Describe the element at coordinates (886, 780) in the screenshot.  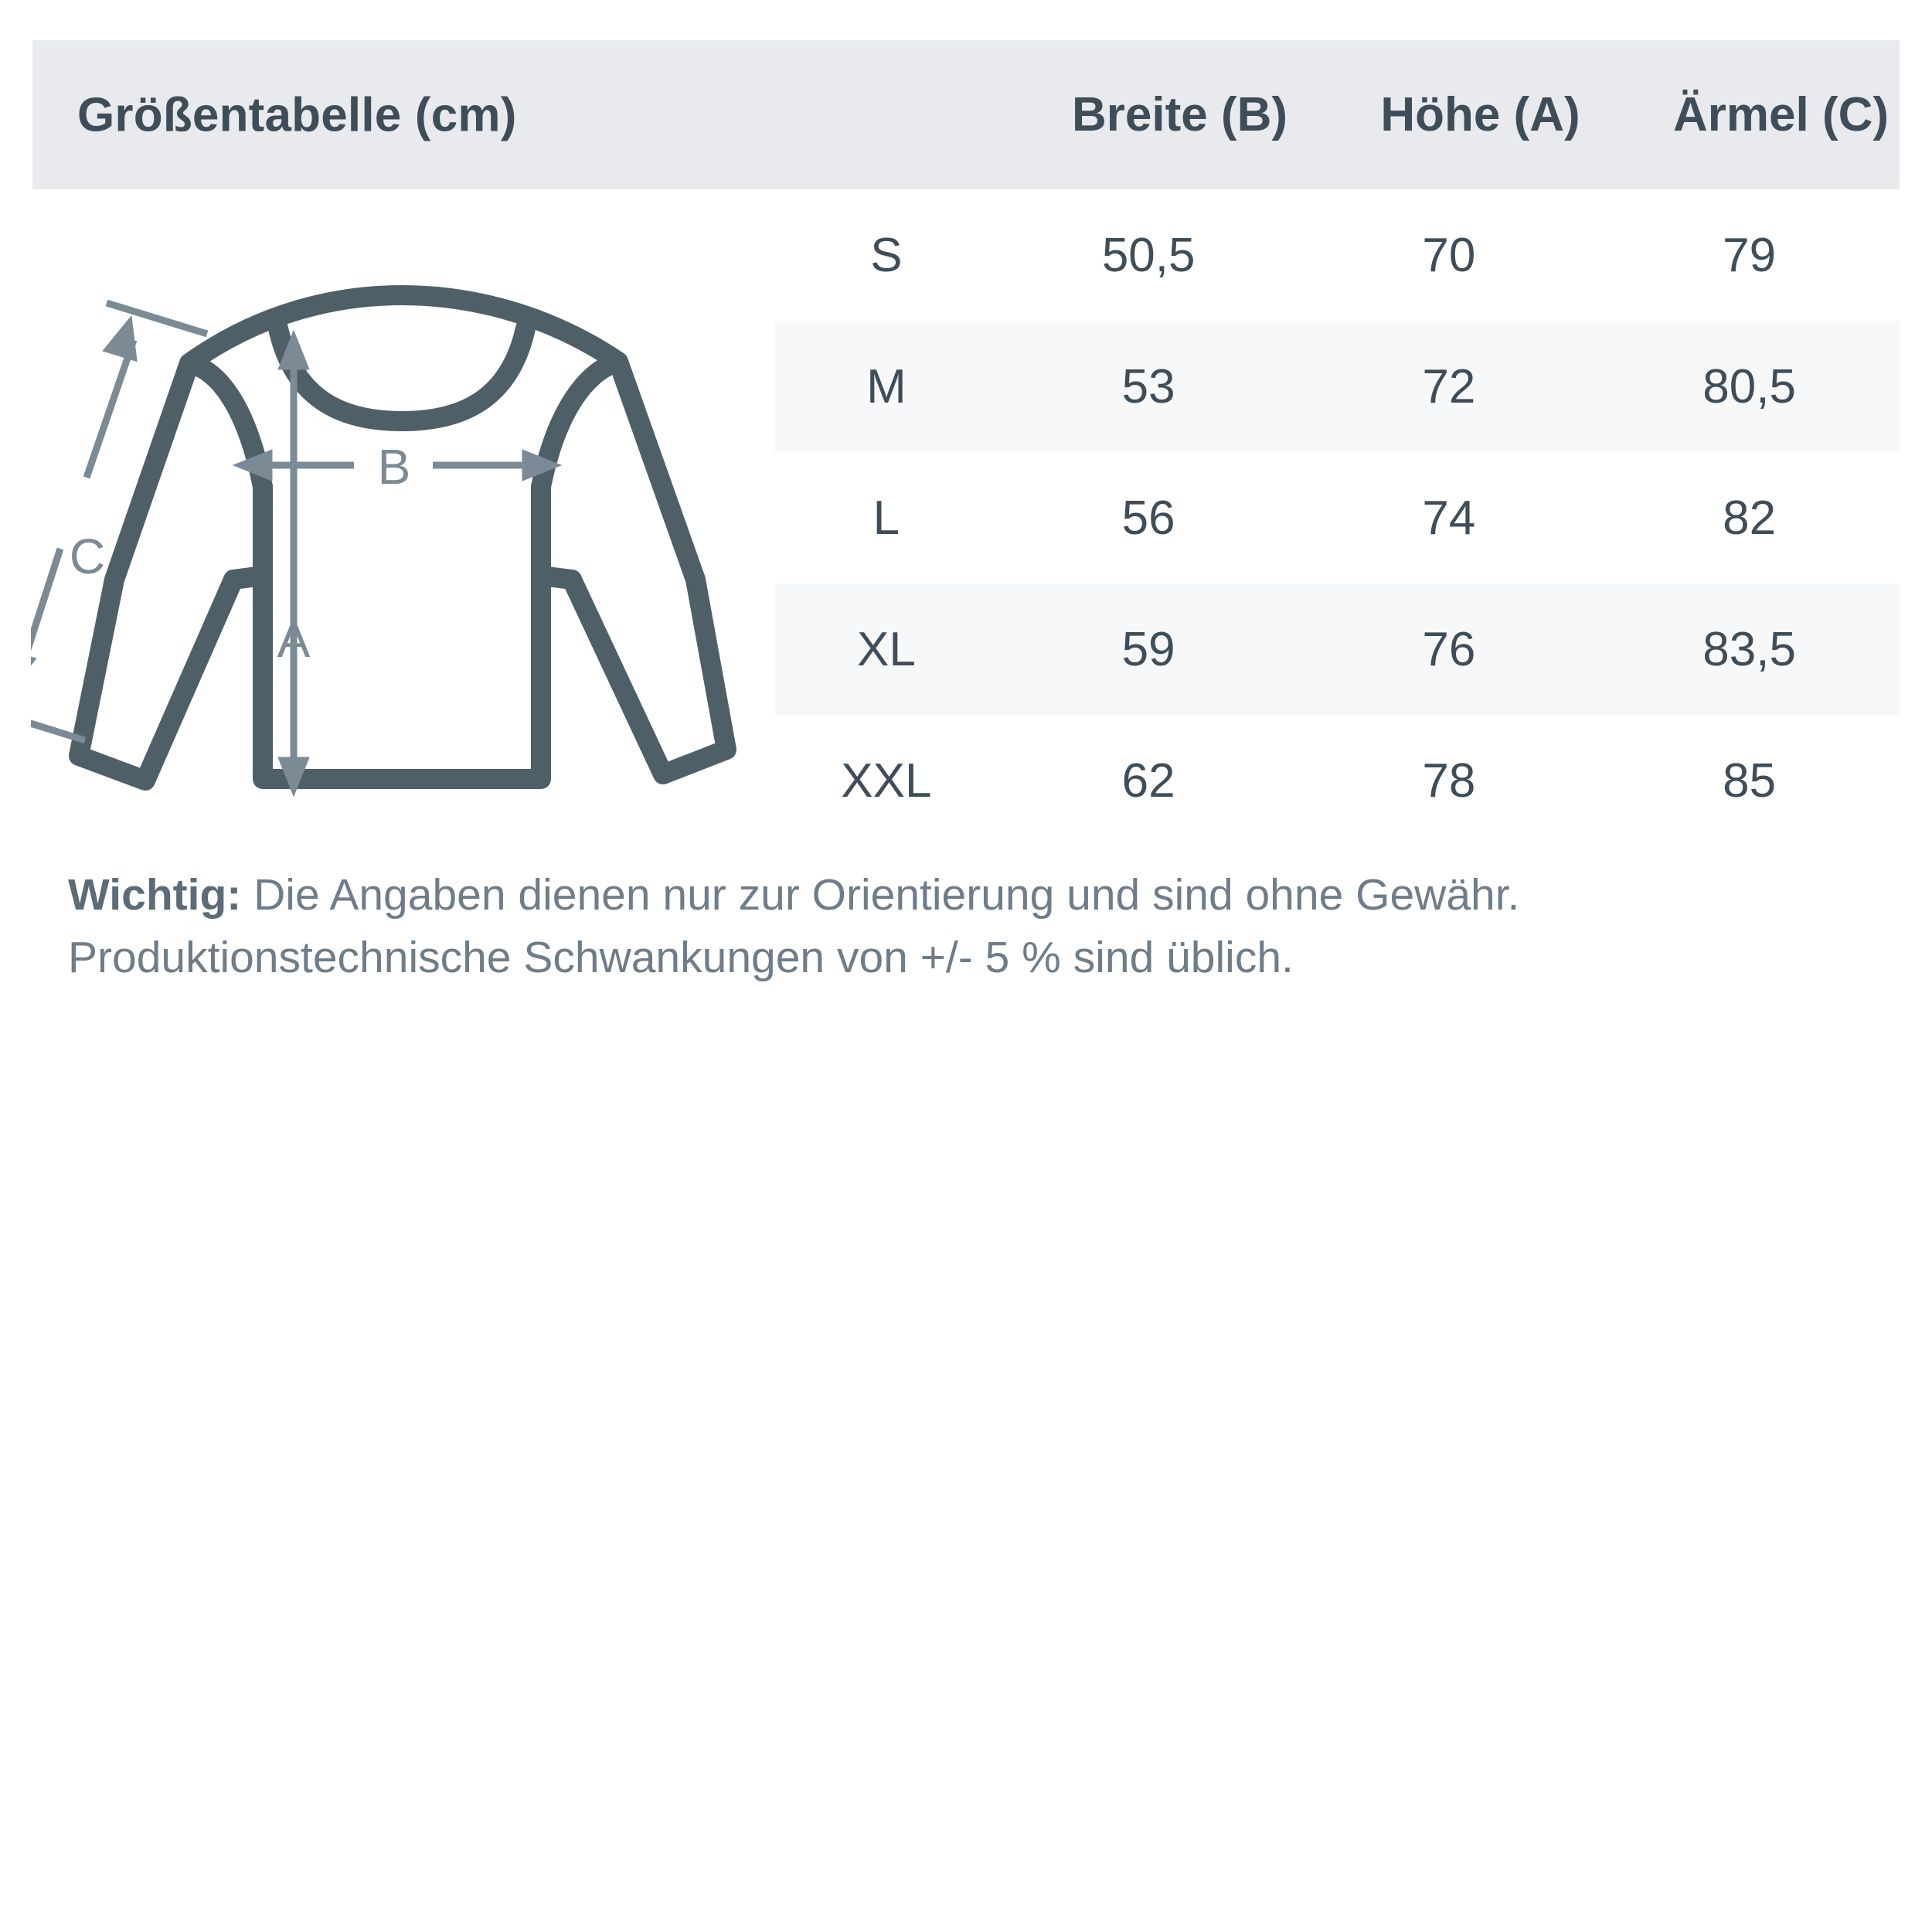
I see `cell-size: XXL` at that location.